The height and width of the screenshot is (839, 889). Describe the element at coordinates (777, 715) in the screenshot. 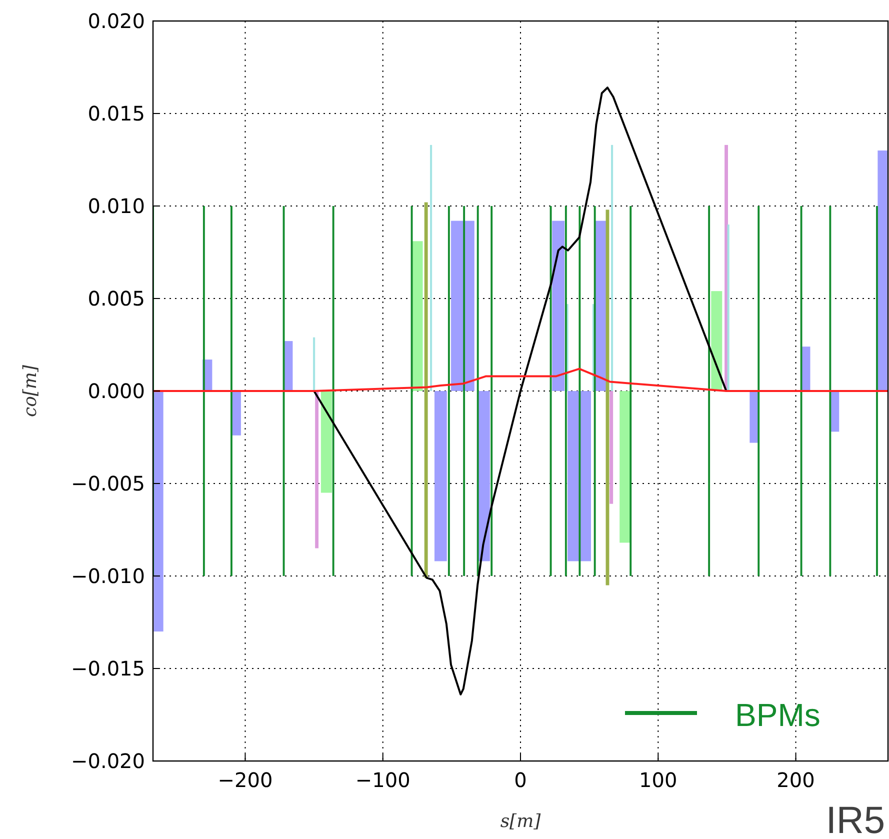

I see `legend-label: BPMs` at that location.